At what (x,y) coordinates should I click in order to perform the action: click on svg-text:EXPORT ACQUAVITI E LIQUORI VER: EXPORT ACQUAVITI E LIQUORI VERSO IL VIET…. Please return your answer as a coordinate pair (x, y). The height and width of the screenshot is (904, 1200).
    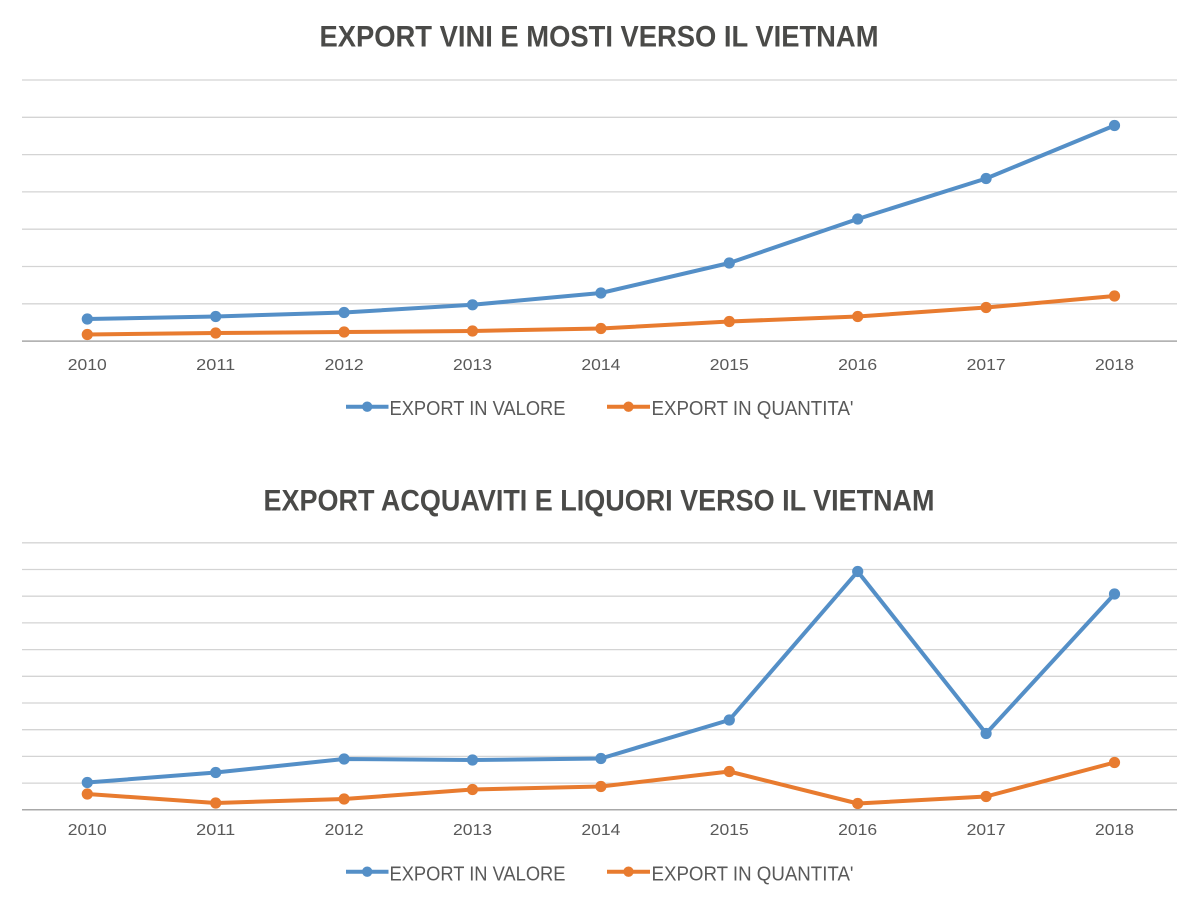
    Looking at the image, I should click on (599, 500).